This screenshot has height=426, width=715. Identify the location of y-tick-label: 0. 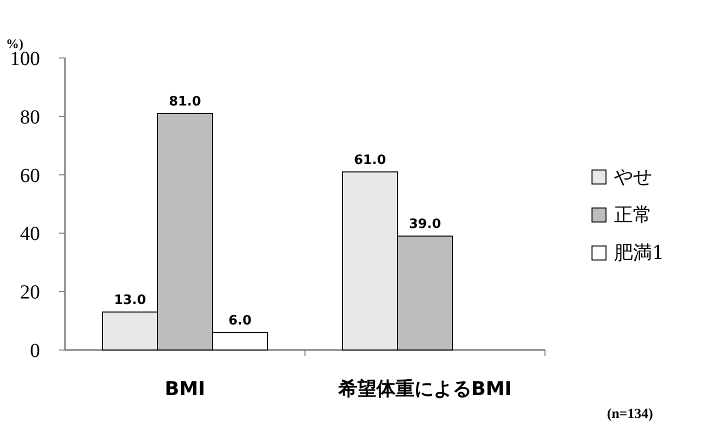
(35, 351).